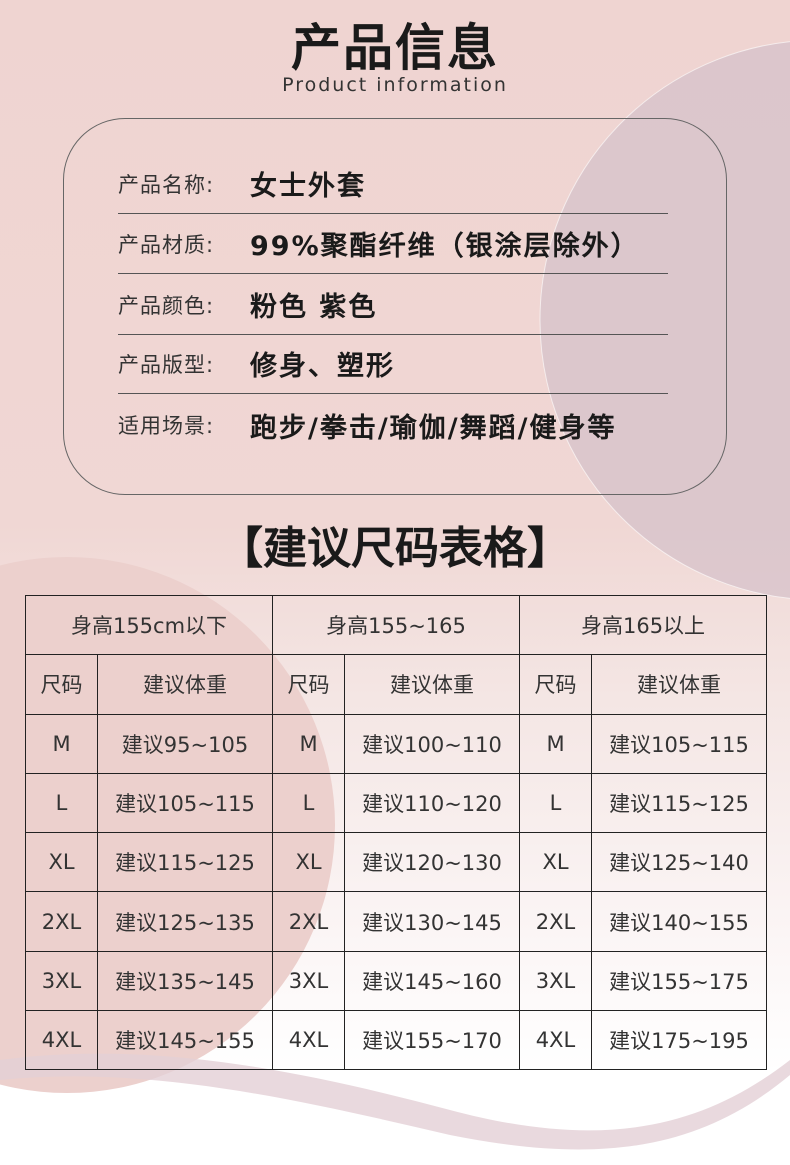 Image resolution: width=790 pixels, height=1165 pixels. Describe the element at coordinates (395, 85) in the screenshot. I see `page-subtitle: Product information` at that location.